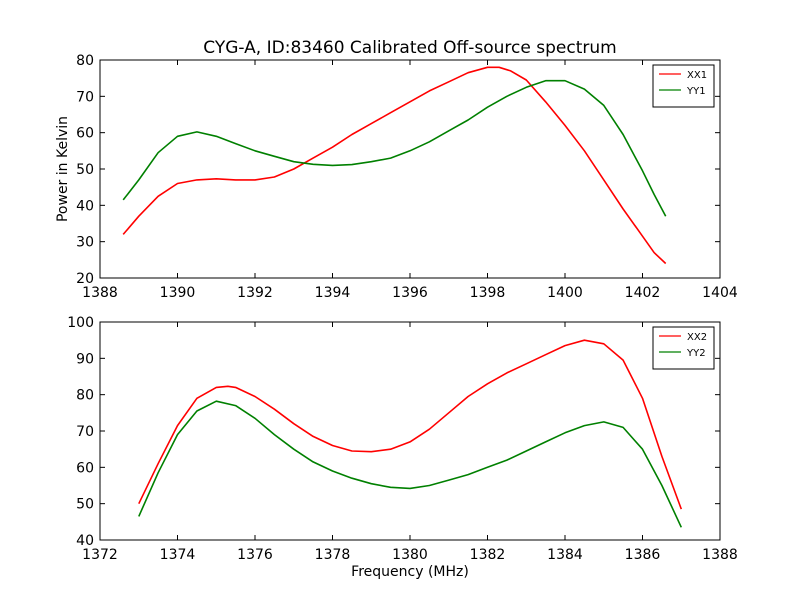 The image size is (800, 604). Describe the element at coordinates (696, 353) in the screenshot. I see `legend-label: YY2` at that location.